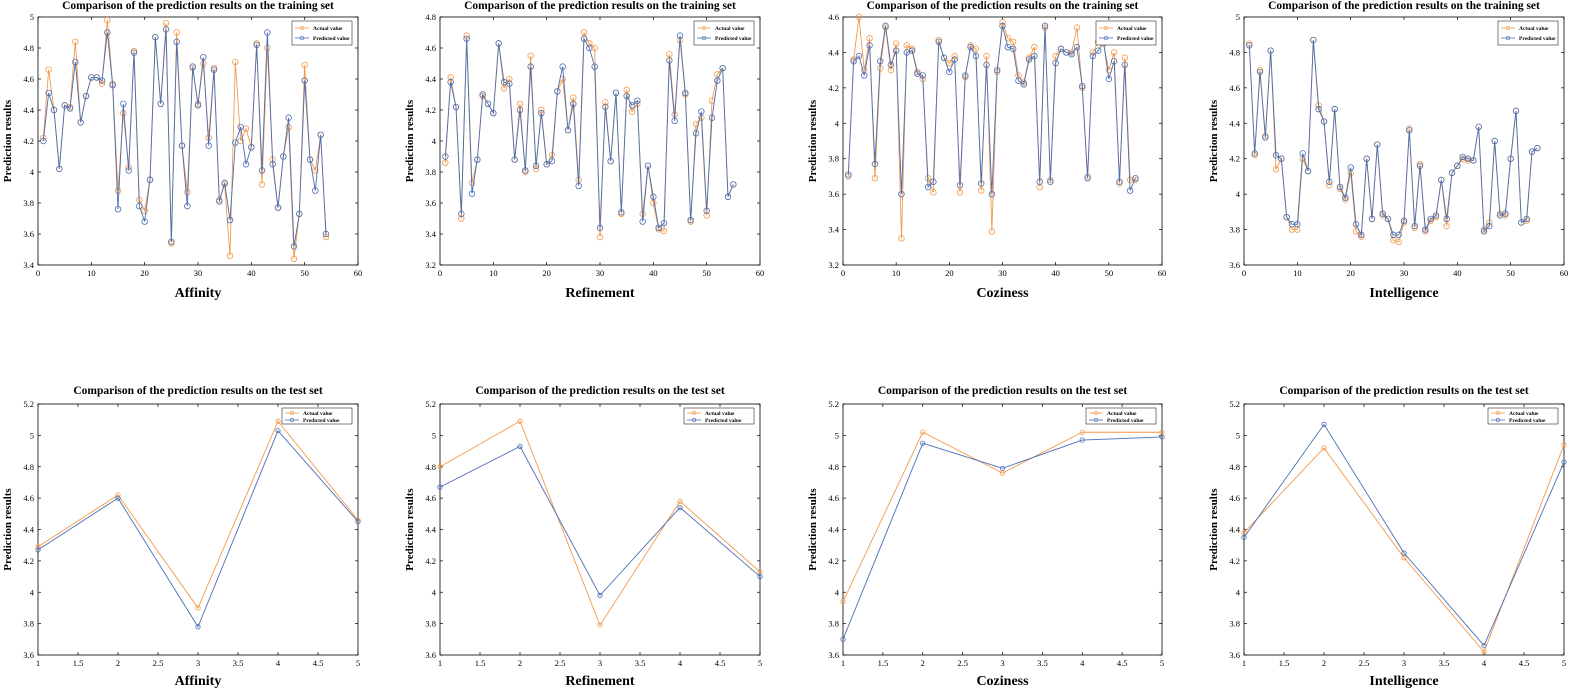 Image resolution: width=1583 pixels, height=697 pixels. What do you see at coordinates (1002, 663) in the screenshot?
I see `x-tick-label: 3` at bounding box center [1002, 663].